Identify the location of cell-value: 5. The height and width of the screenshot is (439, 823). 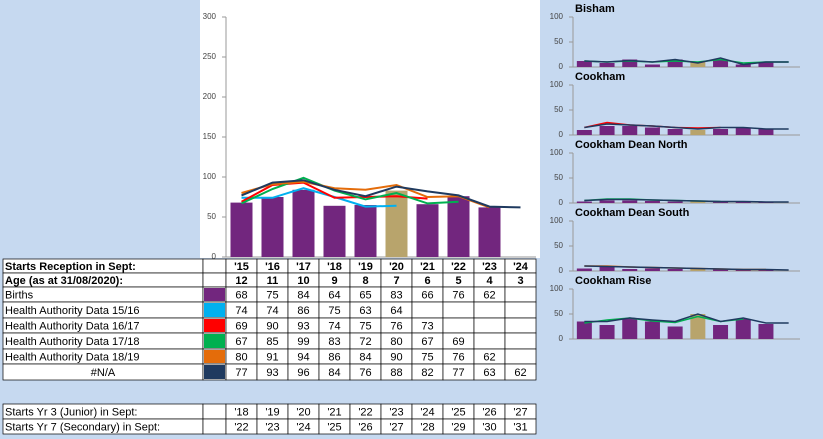
(458, 281).